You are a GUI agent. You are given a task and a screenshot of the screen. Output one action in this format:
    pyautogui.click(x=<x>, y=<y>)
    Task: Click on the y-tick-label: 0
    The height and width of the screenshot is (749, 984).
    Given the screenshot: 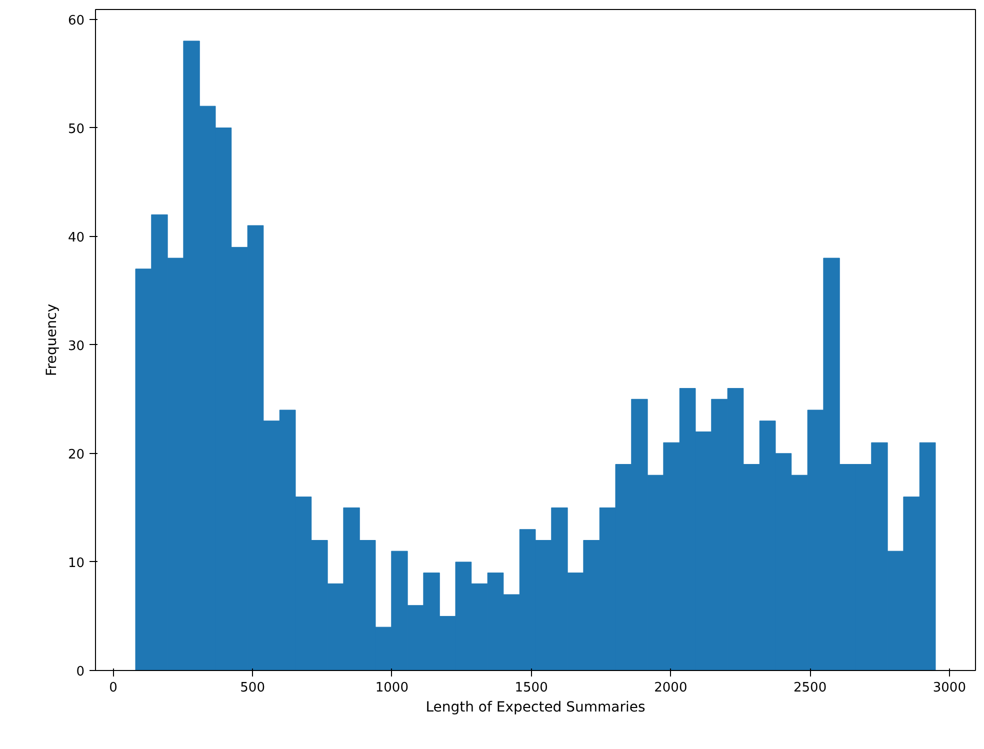 What is the action you would take?
    pyautogui.click(x=80, y=672)
    